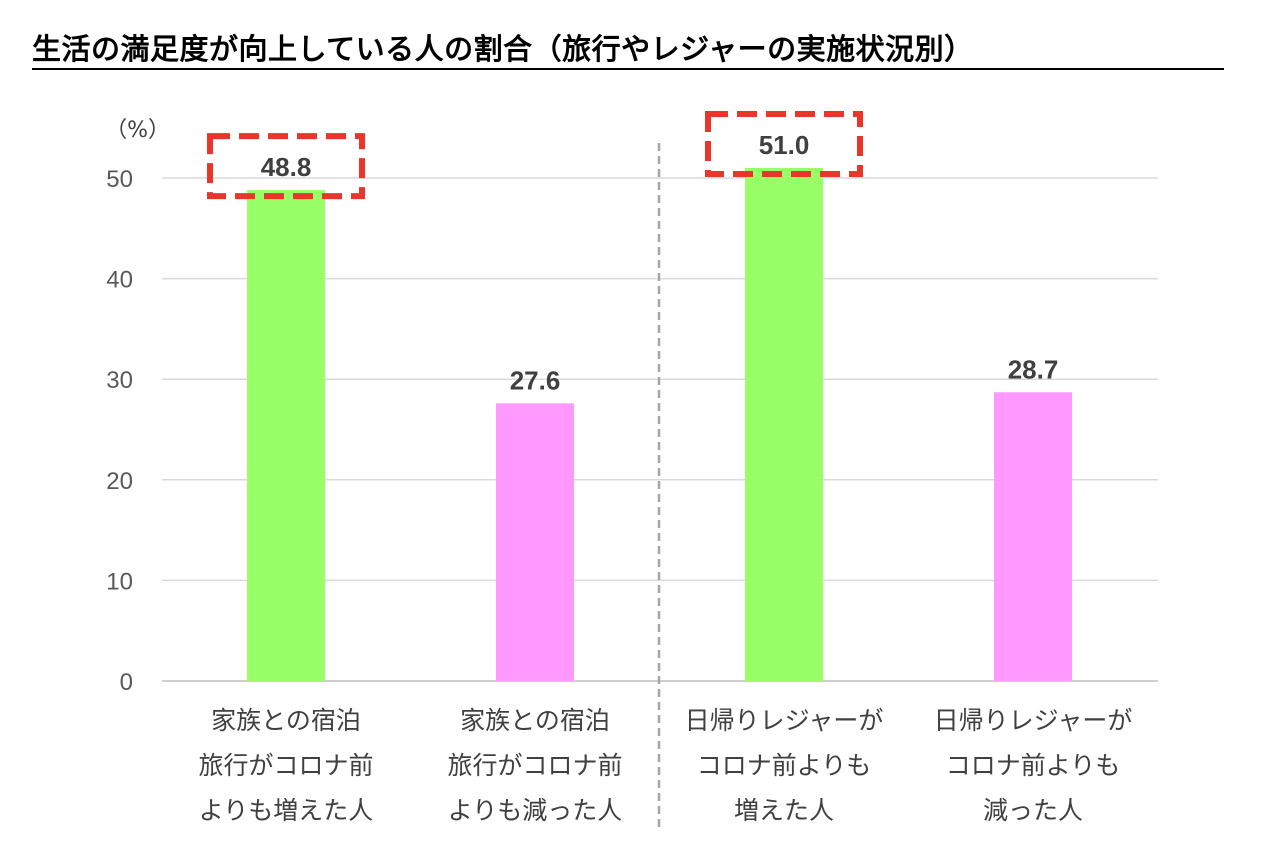 The image size is (1268, 844). Describe the element at coordinates (628, 69) in the screenshot. I see `title-underline` at that location.